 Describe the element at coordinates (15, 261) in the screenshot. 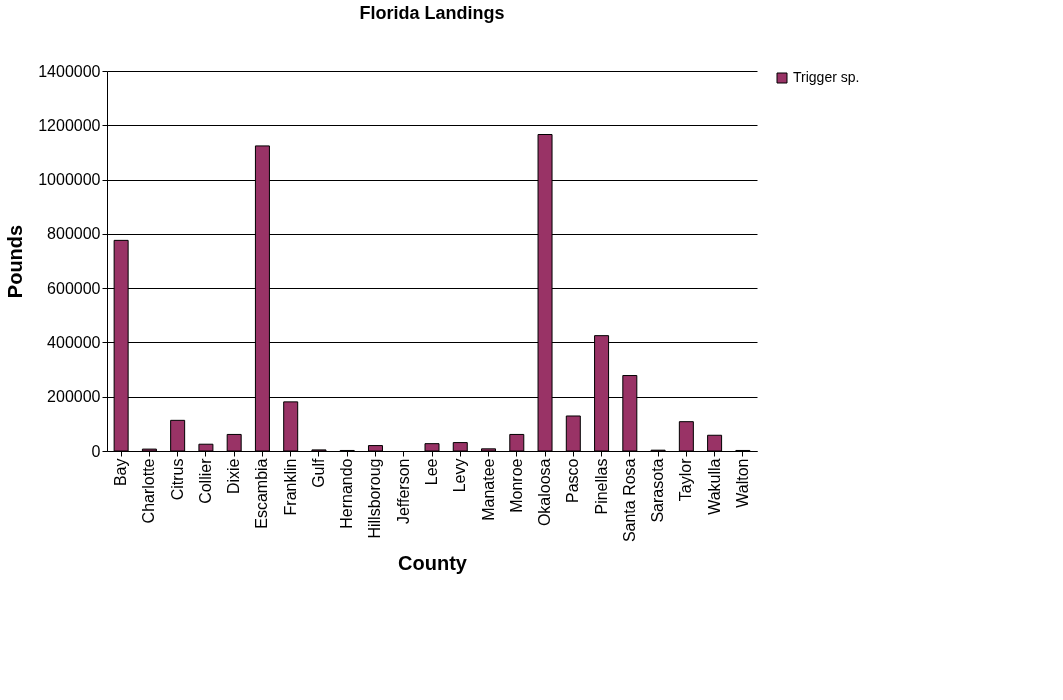

I see `y-axis-title: Pounds` at that location.